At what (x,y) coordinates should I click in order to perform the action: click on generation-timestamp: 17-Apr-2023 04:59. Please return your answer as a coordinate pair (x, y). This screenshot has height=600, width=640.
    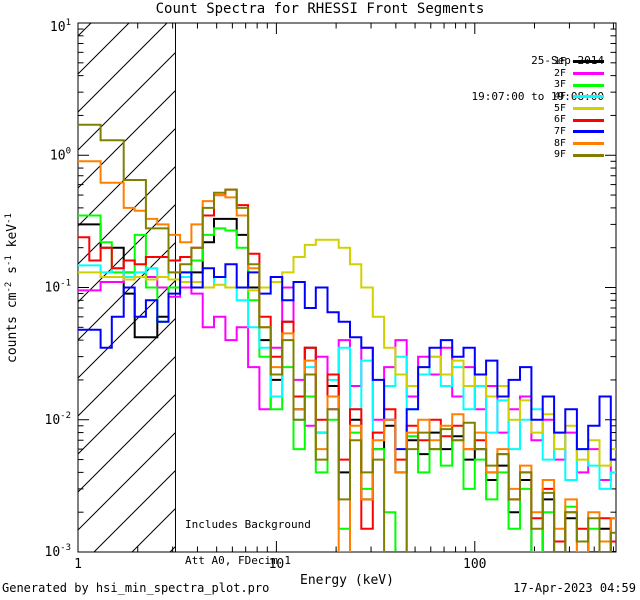
    Looking at the image, I should click on (574, 588).